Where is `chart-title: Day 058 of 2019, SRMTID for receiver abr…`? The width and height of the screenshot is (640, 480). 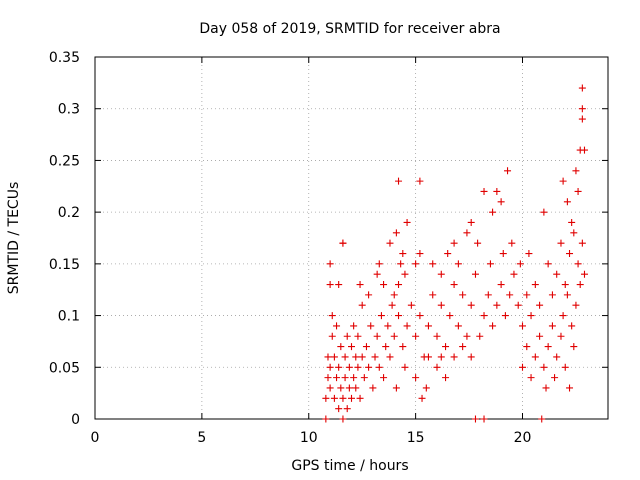 chart-title: Day 058 of 2019, SRMTID for receiver abr… is located at coordinates (349, 29).